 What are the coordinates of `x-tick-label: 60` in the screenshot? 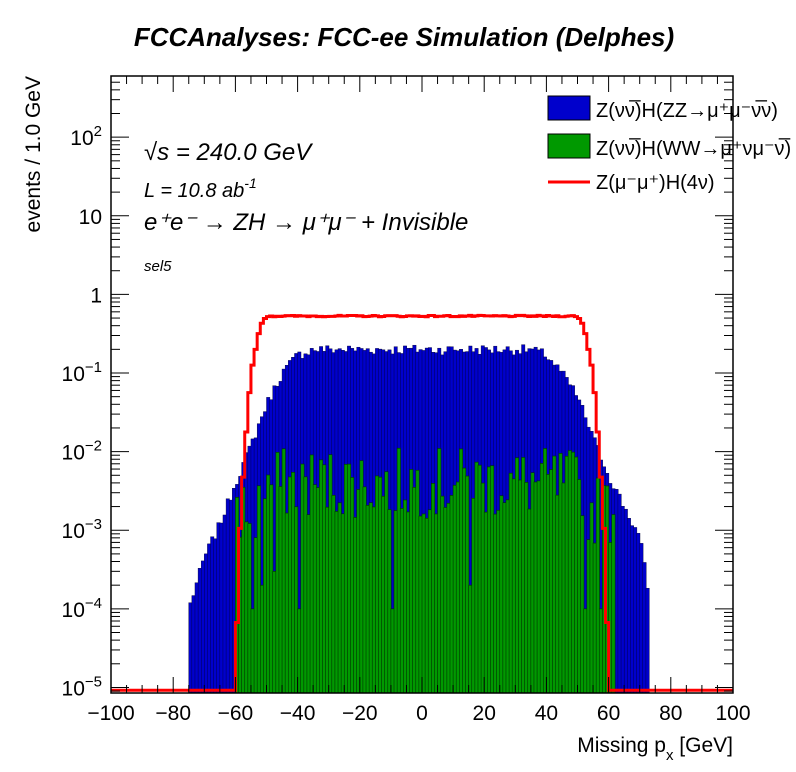 It's located at (608, 713).